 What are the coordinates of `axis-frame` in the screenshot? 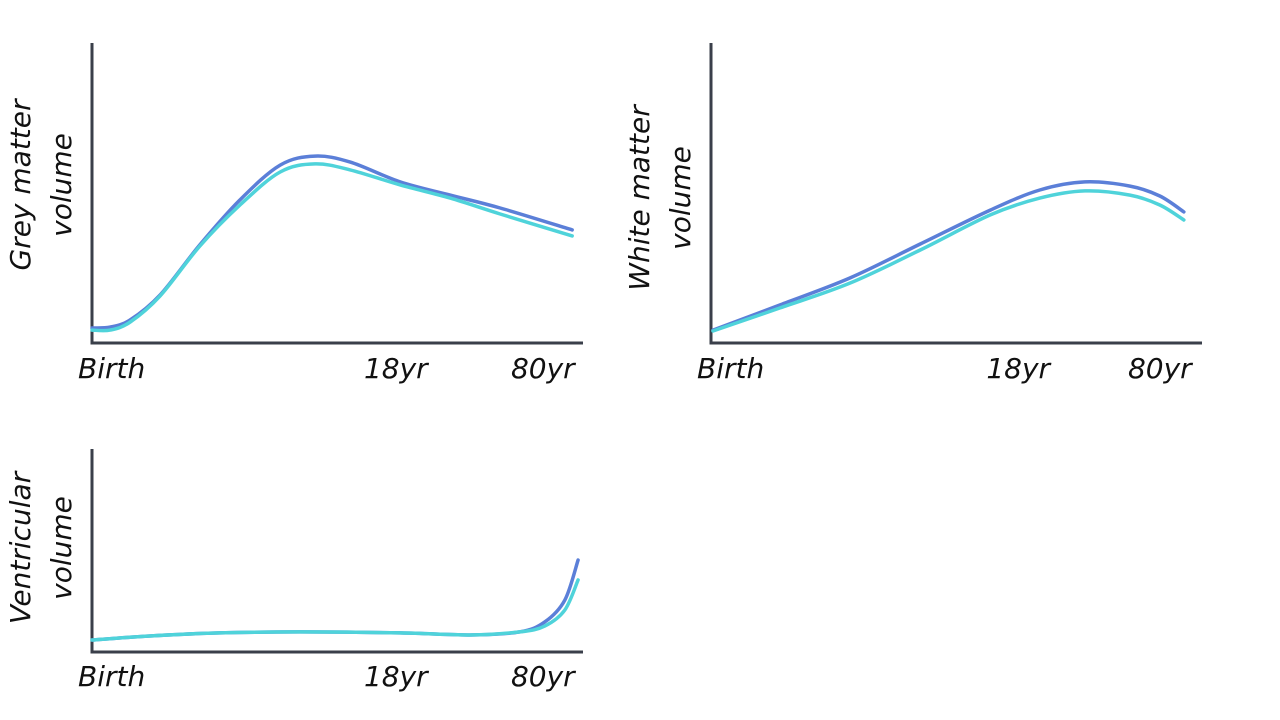 It's located at (336, 551).